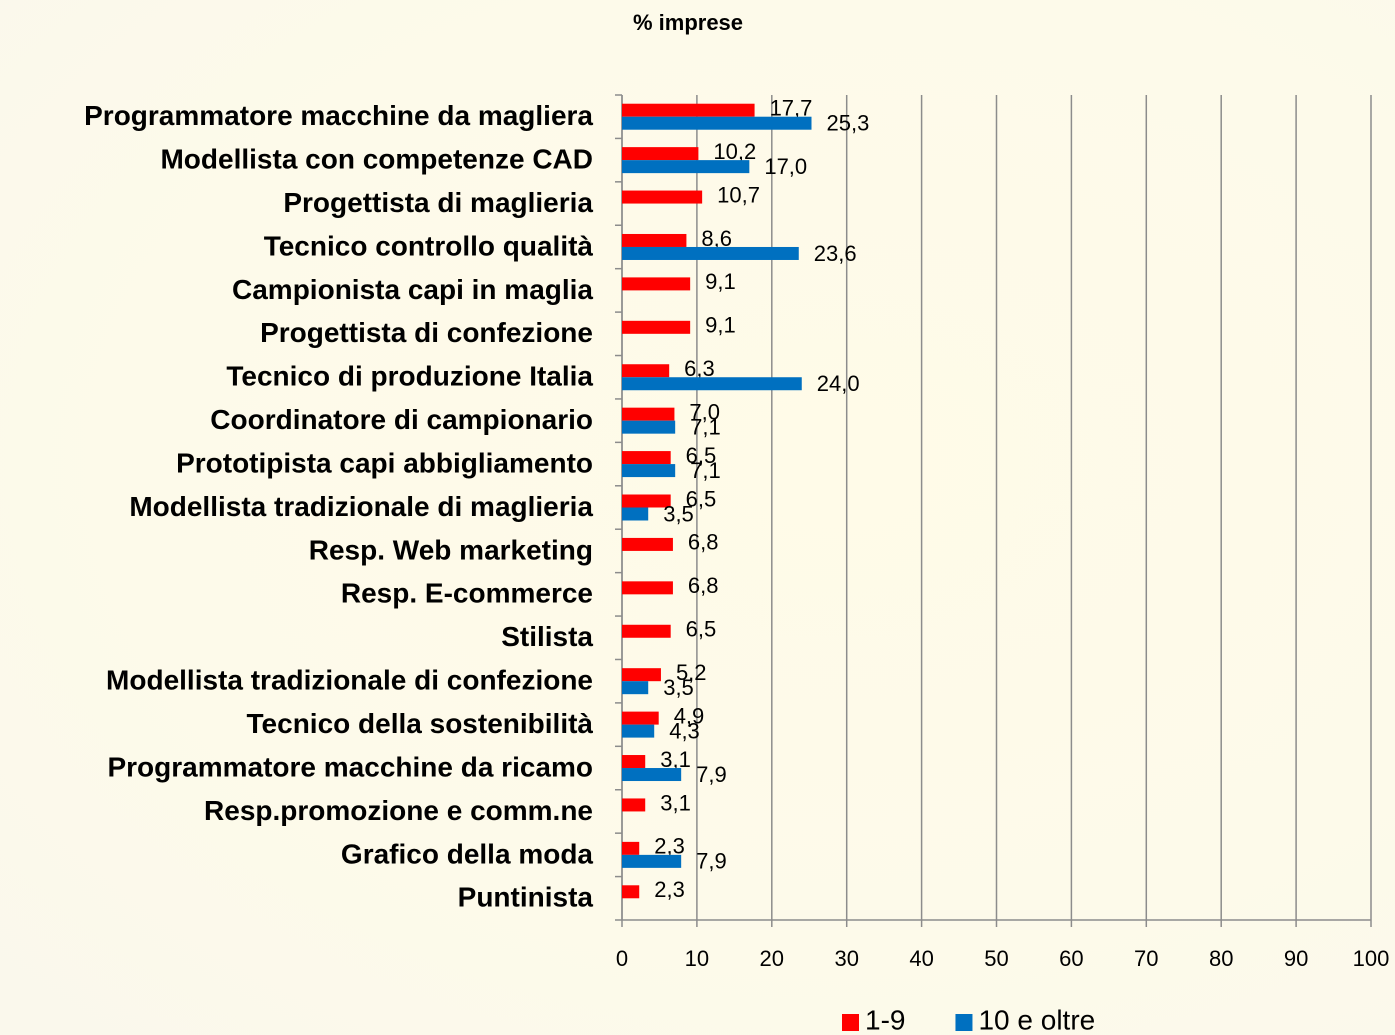  Describe the element at coordinates (349, 680) in the screenshot. I see `y-tick-label: Modellista tradizionale di confezione` at that location.